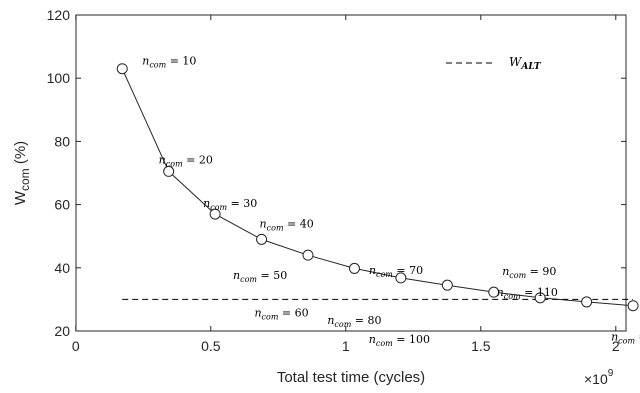  Describe the element at coordinates (611, 373) in the screenshot. I see `x-axis-multiplier-exp: 9` at that location.